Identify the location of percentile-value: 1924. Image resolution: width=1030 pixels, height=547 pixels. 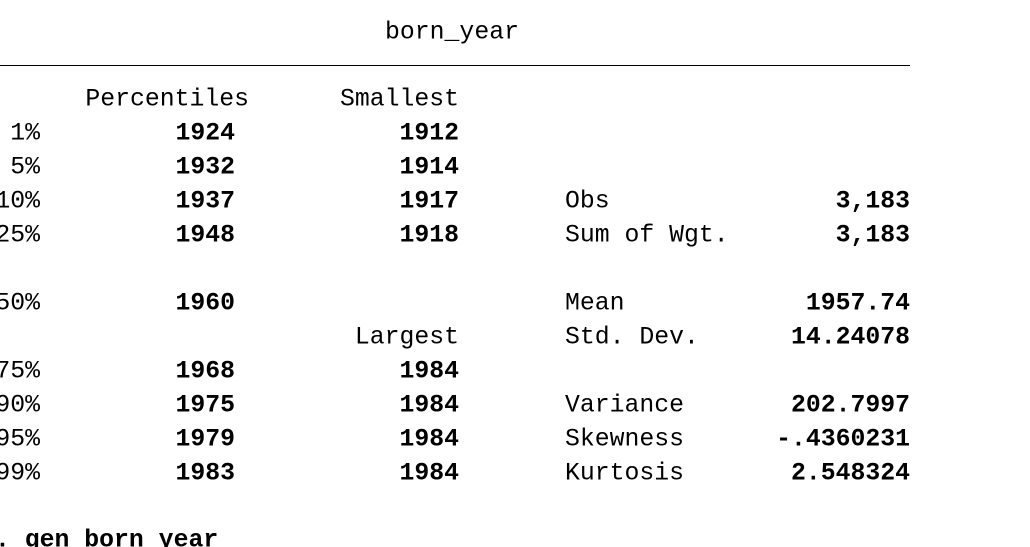
(205, 134).